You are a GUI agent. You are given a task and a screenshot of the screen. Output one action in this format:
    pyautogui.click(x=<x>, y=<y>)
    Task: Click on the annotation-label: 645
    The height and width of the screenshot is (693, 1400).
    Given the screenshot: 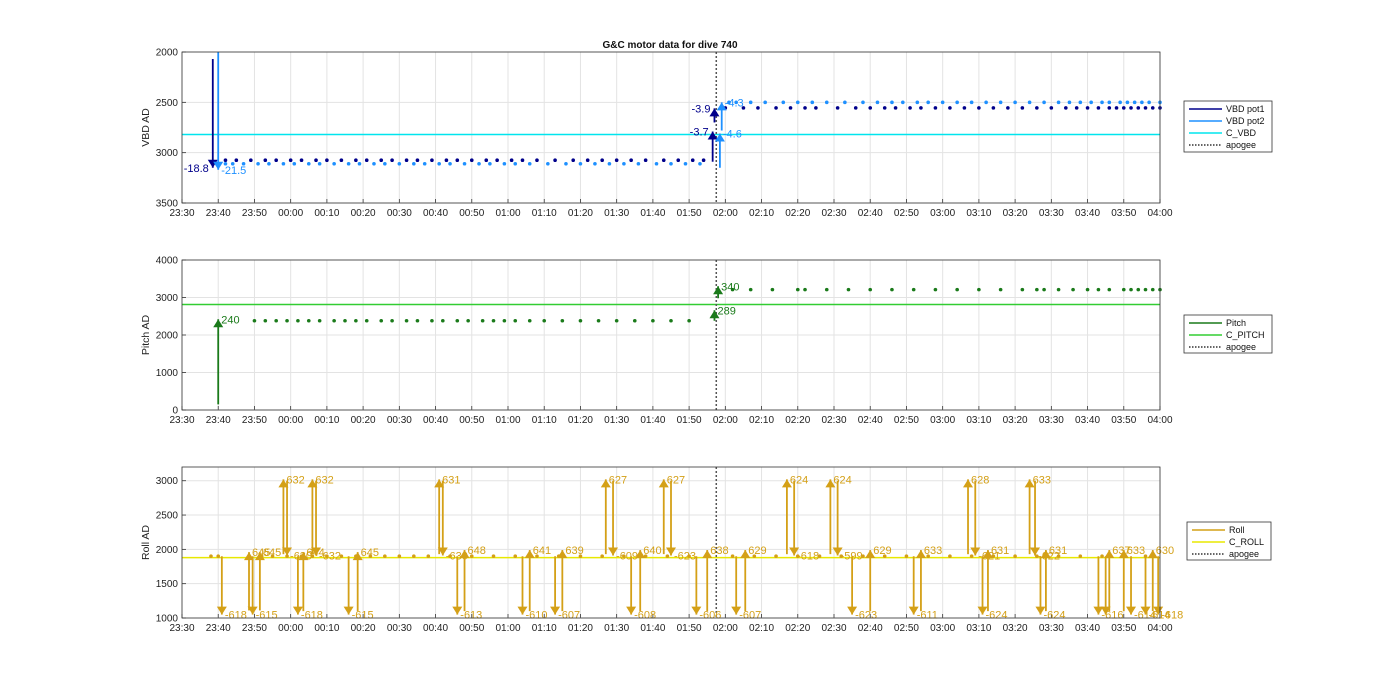 What is the action you would take?
    pyautogui.click(x=261, y=553)
    